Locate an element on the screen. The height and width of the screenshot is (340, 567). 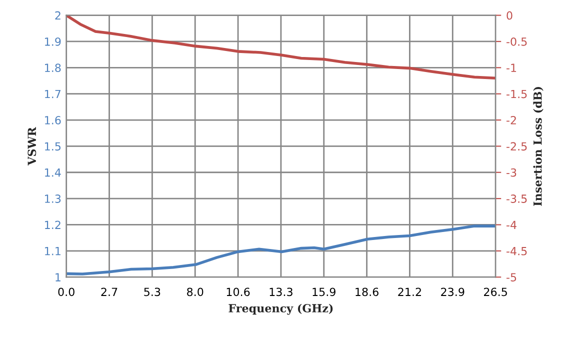
x-tick-label: 21.2 is located at coordinates (409, 292).